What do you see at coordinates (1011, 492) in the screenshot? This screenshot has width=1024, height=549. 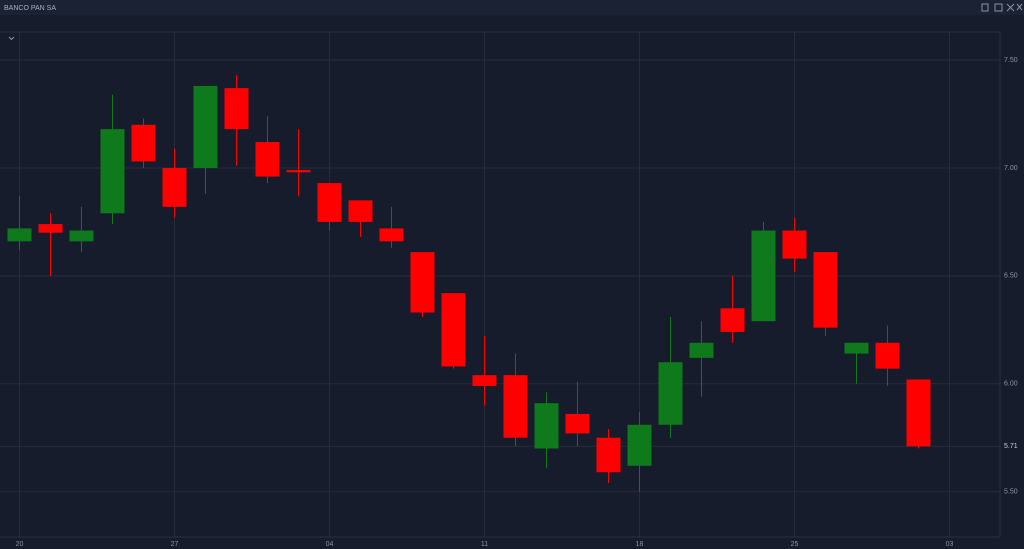 I see `y-tick-label: 5.50` at bounding box center [1011, 492].